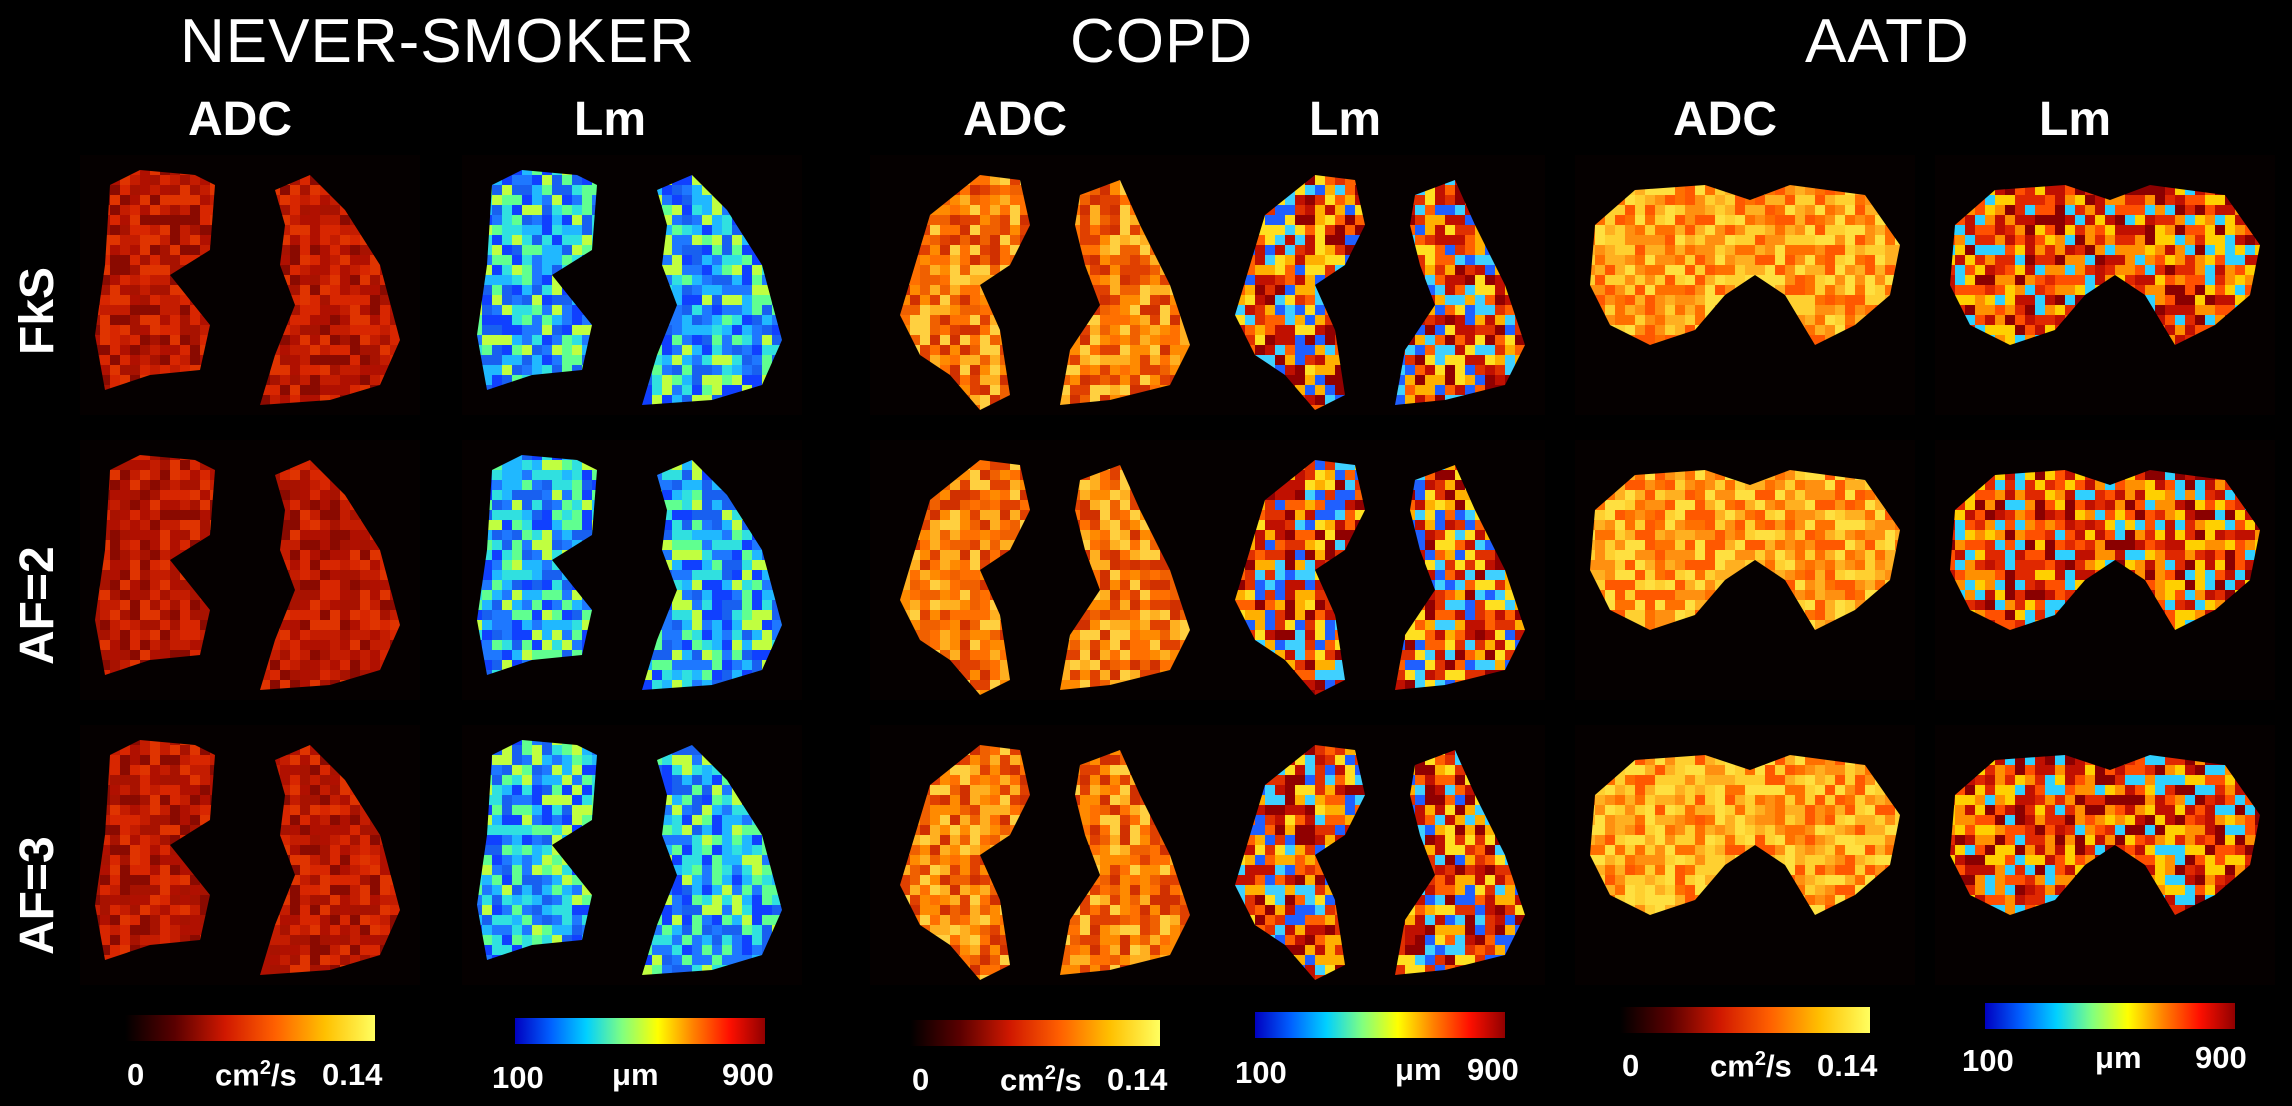 The width and height of the screenshot is (2292, 1106). Describe the element at coordinates (37, 895) in the screenshot. I see `row-label-af3: AF=3` at that location.